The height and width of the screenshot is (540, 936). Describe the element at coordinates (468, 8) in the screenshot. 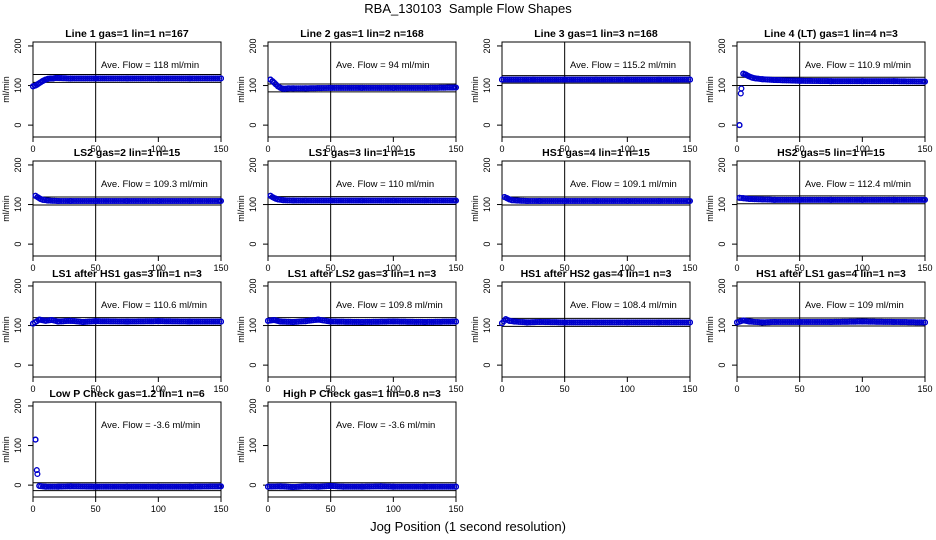

I see `main-title: RBA_130103 Sample Flow Shapes` at that location.